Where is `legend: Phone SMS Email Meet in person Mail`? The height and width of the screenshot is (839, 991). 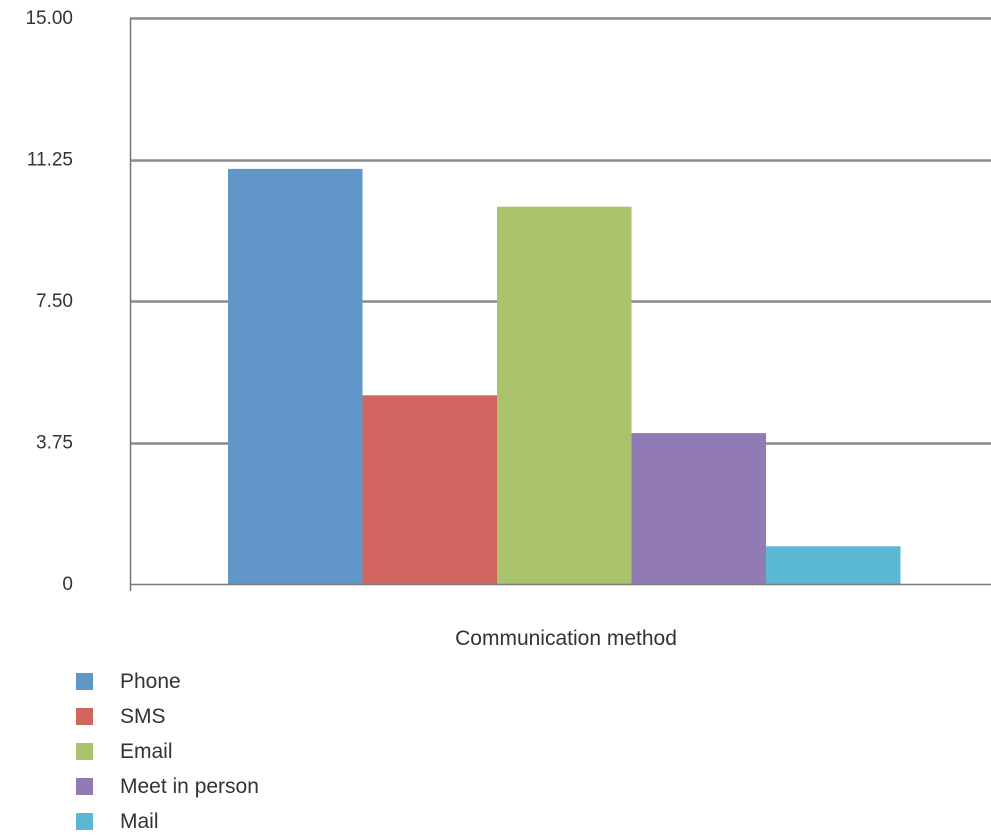 legend: Phone SMS Email Meet in person Mail is located at coordinates (167, 751).